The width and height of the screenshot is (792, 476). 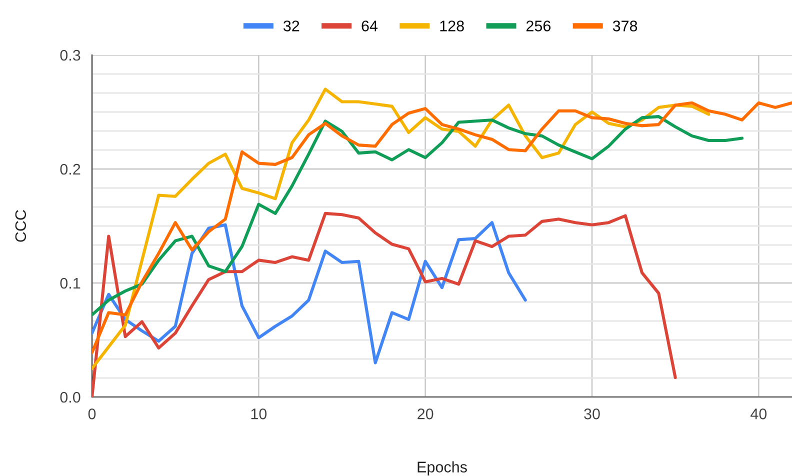 What do you see at coordinates (370, 26) in the screenshot?
I see `legend-label: 64` at bounding box center [370, 26].